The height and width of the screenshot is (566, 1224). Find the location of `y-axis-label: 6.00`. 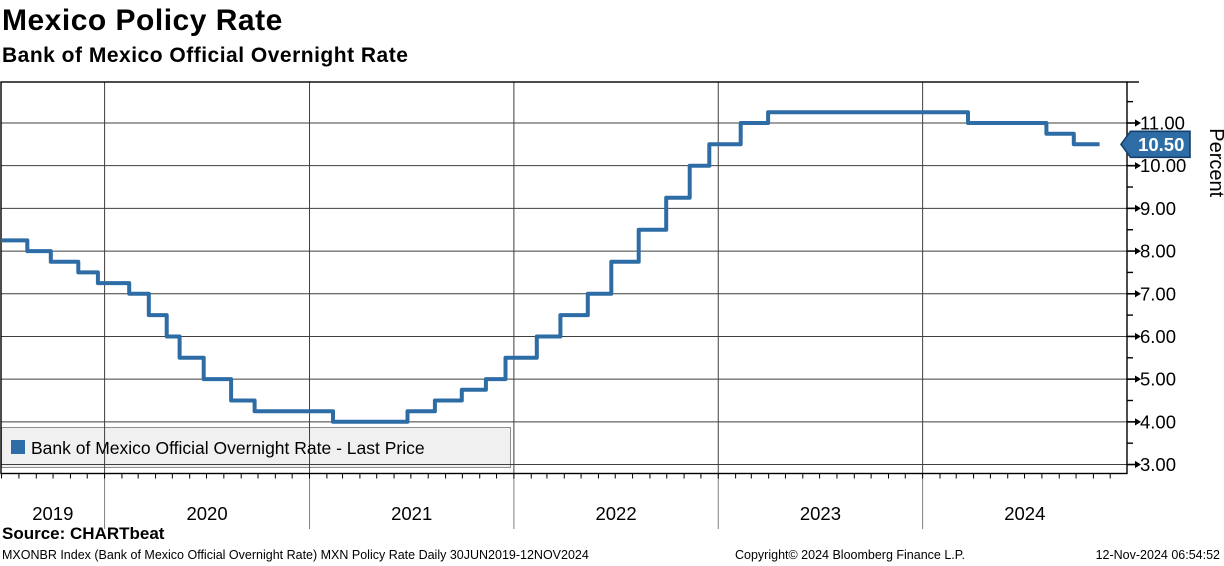

y-axis-label: 6.00 is located at coordinates (1158, 336).